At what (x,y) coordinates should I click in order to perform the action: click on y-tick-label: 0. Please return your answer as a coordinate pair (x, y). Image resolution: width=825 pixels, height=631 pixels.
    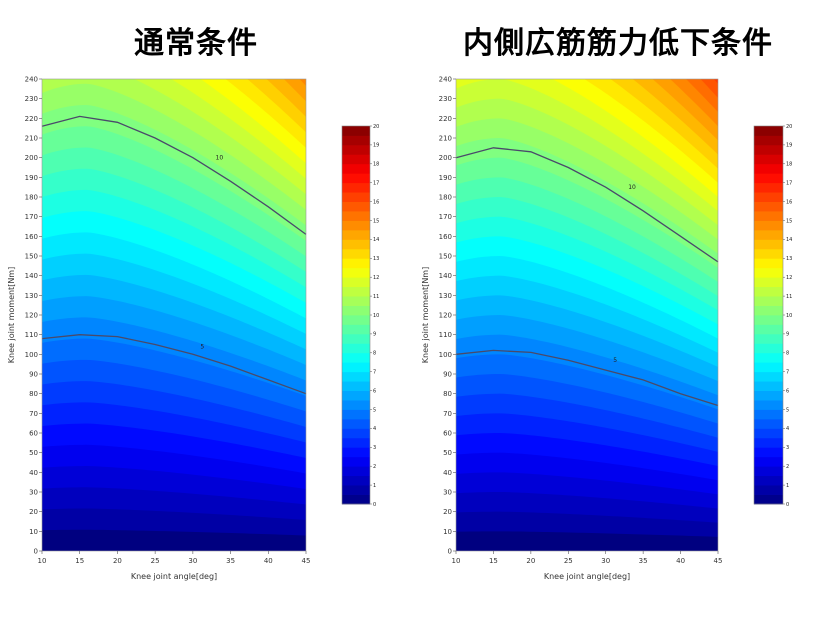
    Looking at the image, I should click on (450, 552).